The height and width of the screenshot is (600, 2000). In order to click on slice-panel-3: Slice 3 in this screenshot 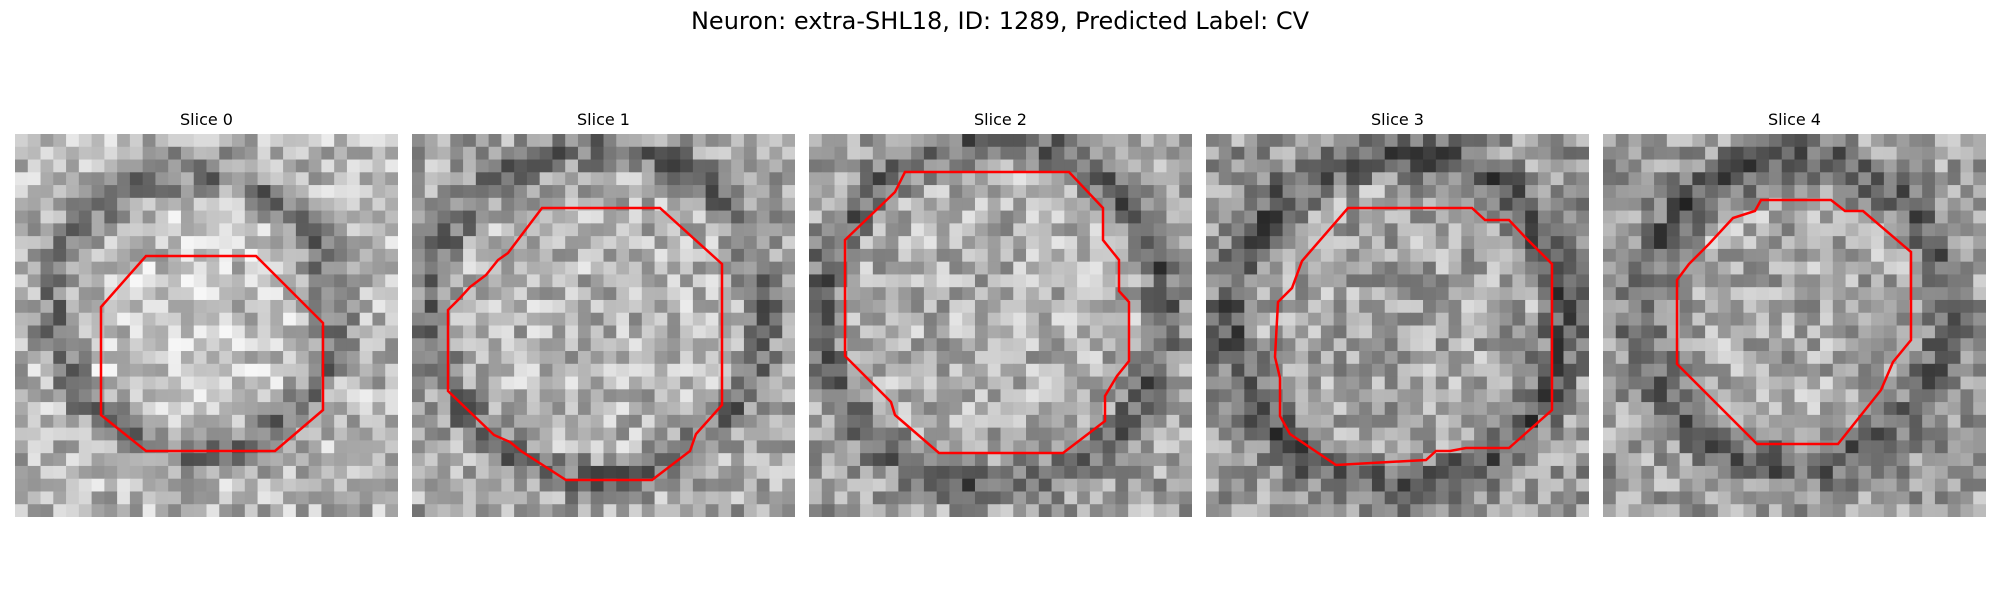, I will do `click(1397, 313)`.